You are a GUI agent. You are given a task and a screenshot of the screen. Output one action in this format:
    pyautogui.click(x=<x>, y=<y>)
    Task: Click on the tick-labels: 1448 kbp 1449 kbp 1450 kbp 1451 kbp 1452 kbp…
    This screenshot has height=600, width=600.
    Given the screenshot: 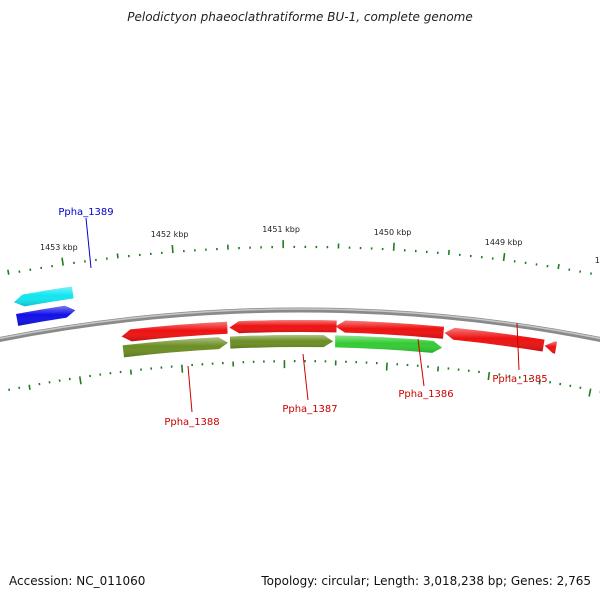 What is the action you would take?
    pyautogui.click(x=320, y=245)
    